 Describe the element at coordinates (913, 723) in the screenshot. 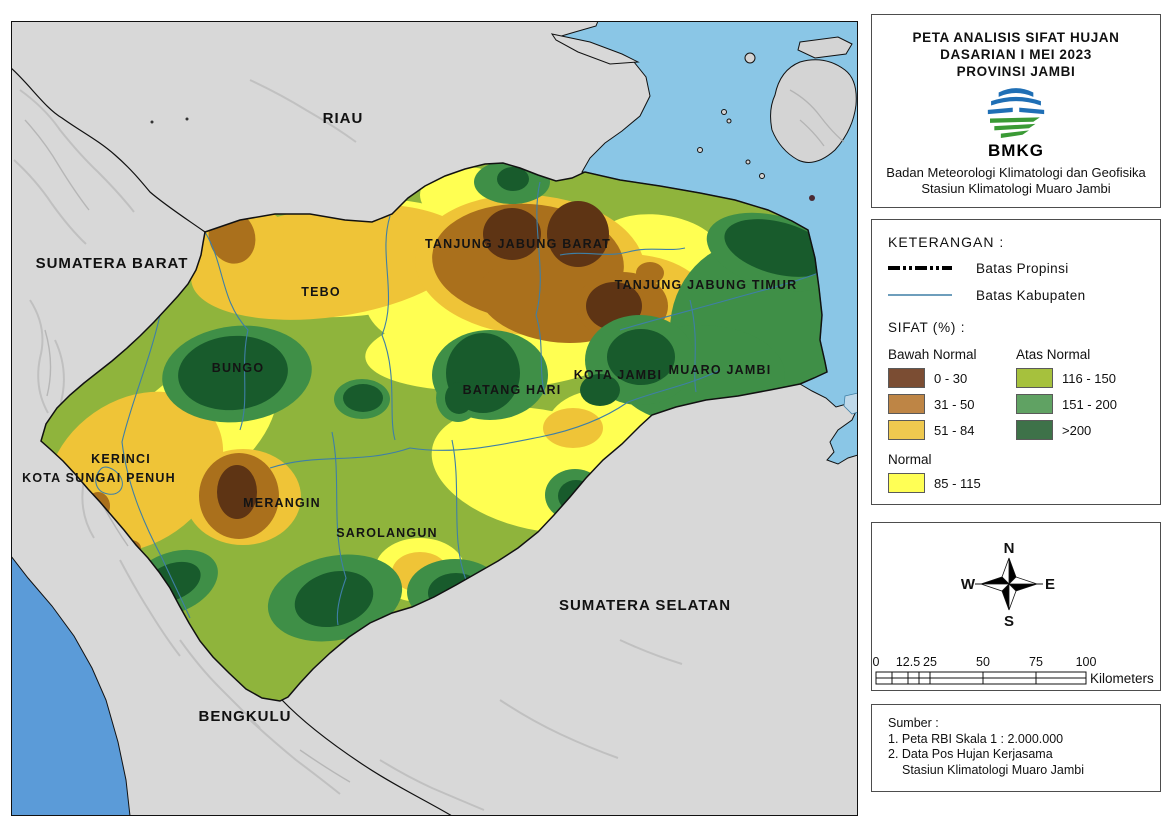

I see `source-heading: Sumber :` at that location.